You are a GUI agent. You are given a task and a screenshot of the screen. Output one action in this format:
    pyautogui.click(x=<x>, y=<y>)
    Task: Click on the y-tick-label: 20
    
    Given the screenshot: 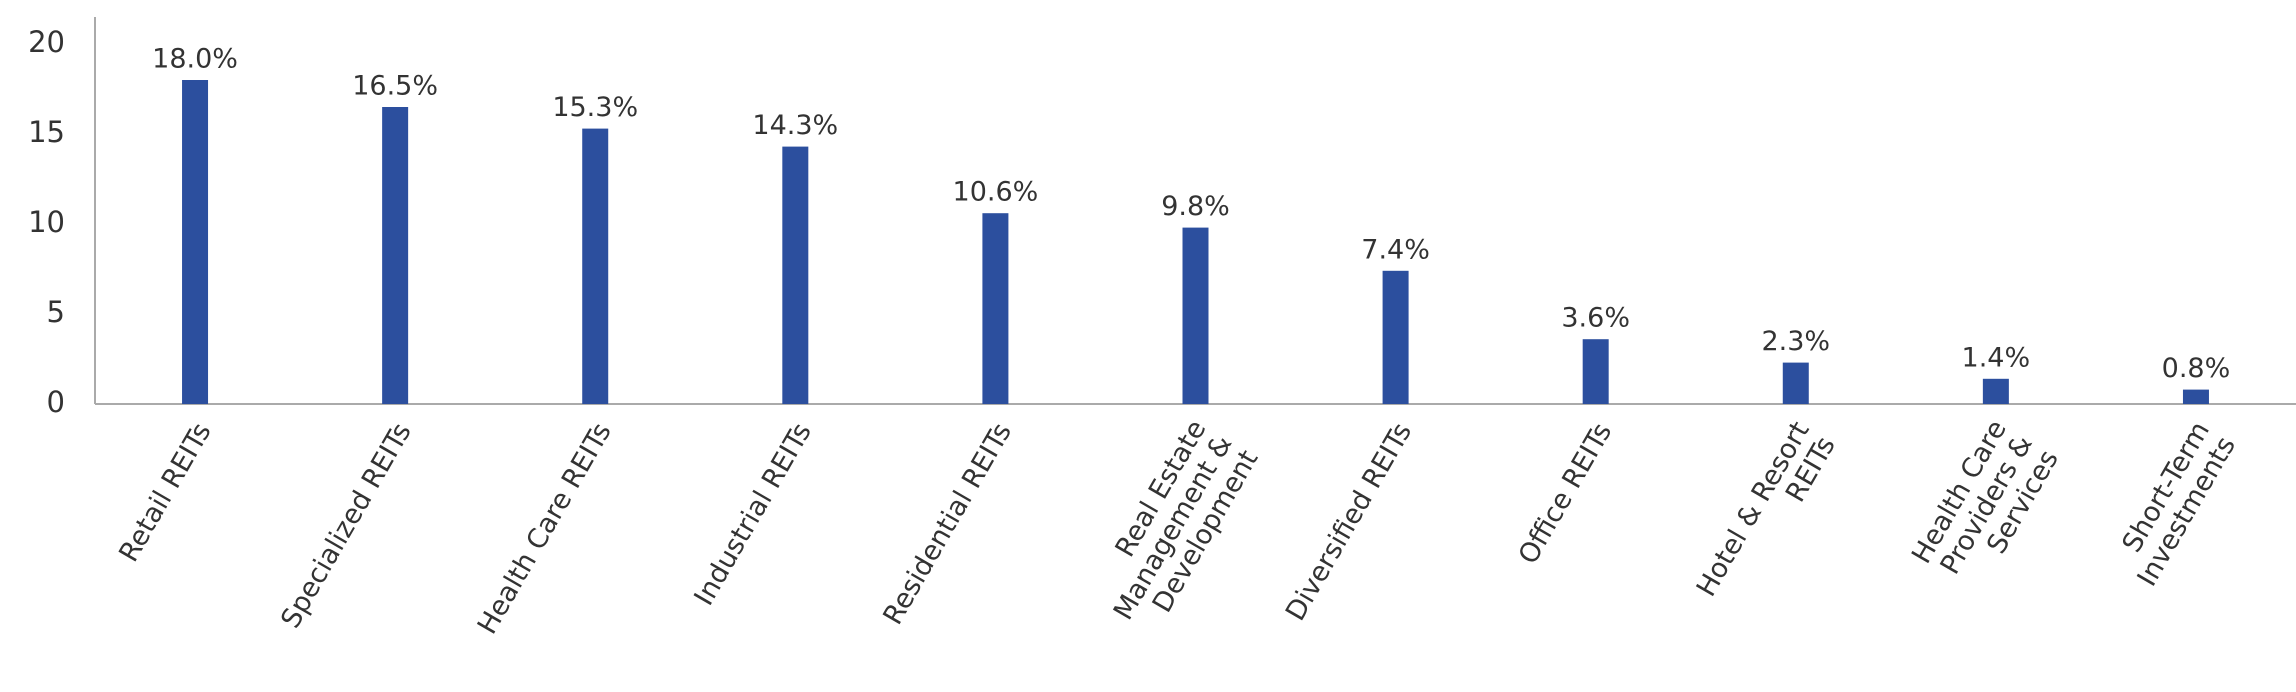 What is the action you would take?
    pyautogui.click(x=46, y=42)
    